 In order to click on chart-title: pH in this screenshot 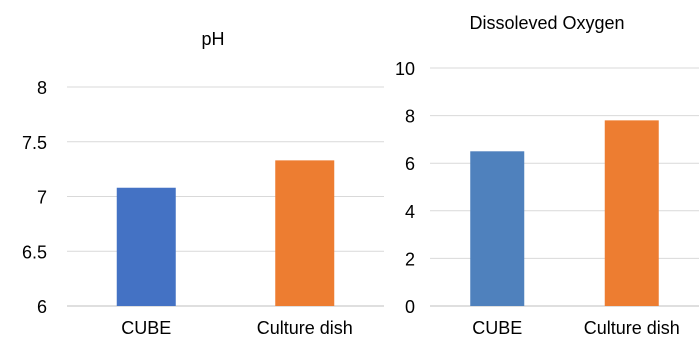, I will do `click(212, 39)`.